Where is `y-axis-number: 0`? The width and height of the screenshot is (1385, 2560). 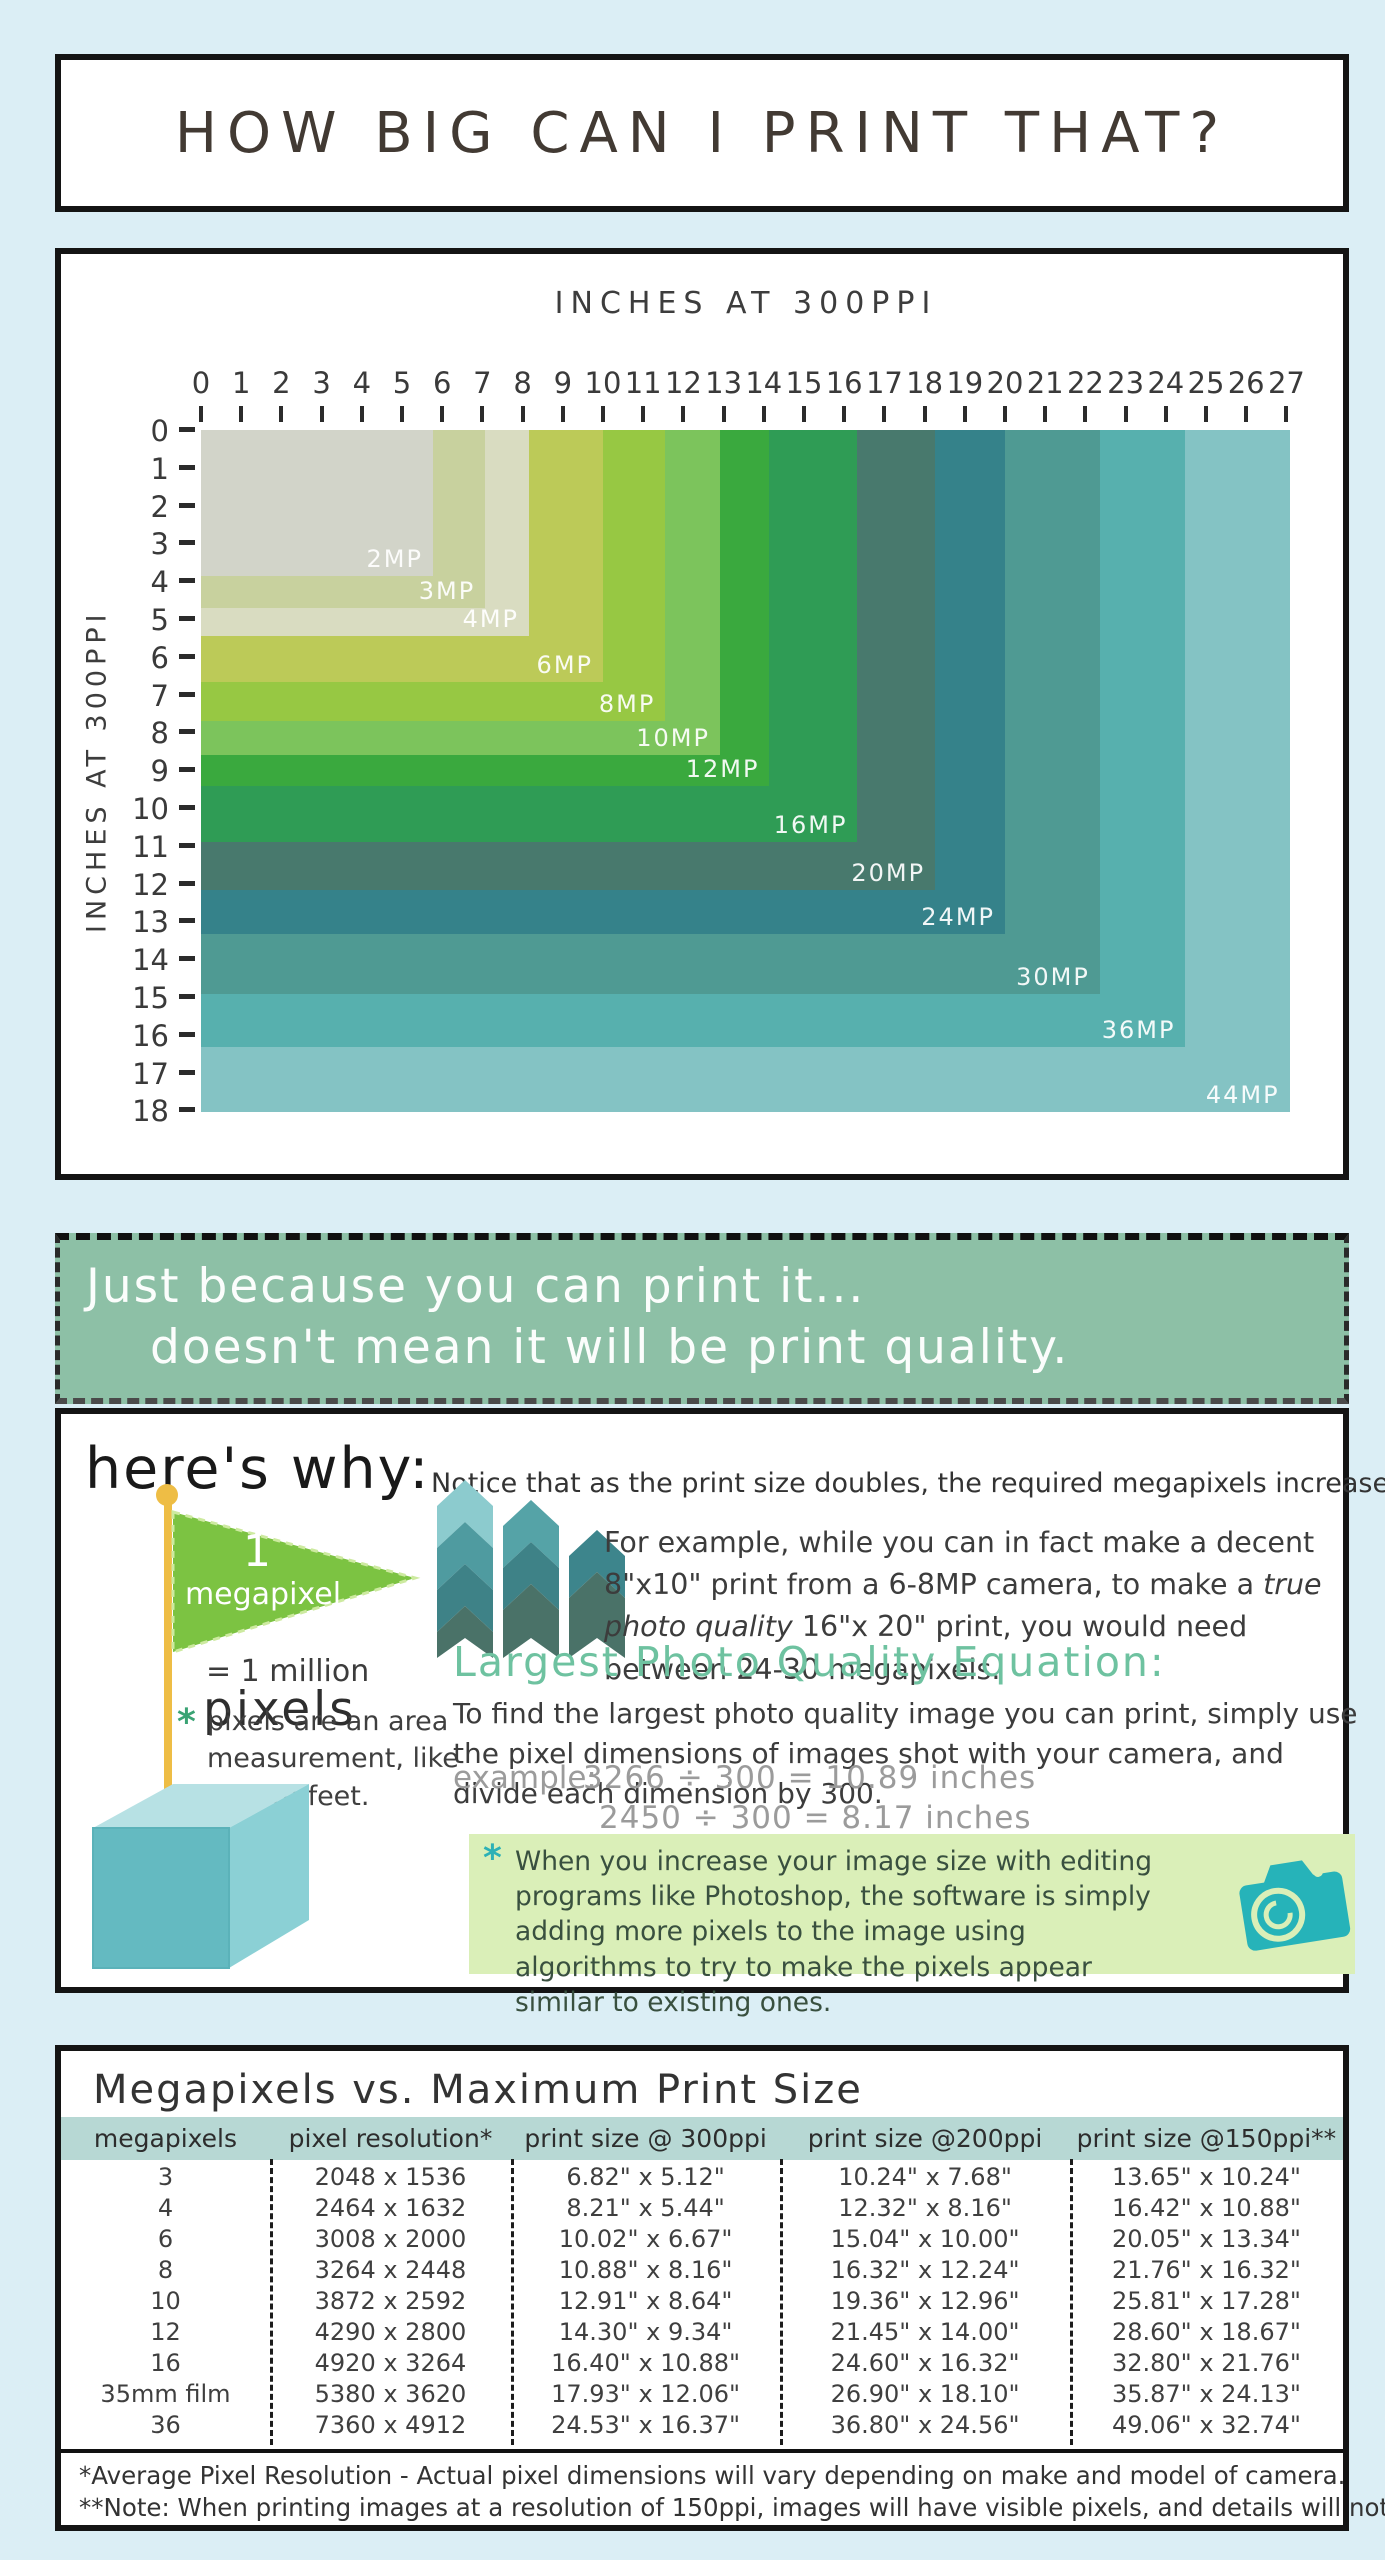
y-axis-number: 0 is located at coordinates (159, 431).